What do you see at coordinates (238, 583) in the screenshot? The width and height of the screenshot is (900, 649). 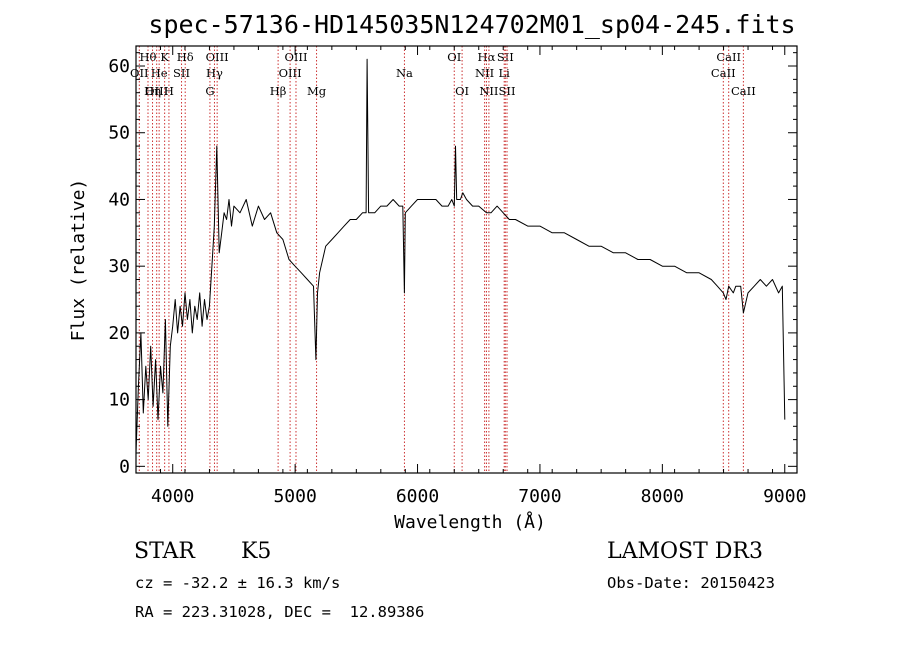 I see `redshift-cz: cz = -32.2 ± 16.3 km/s` at bounding box center [238, 583].